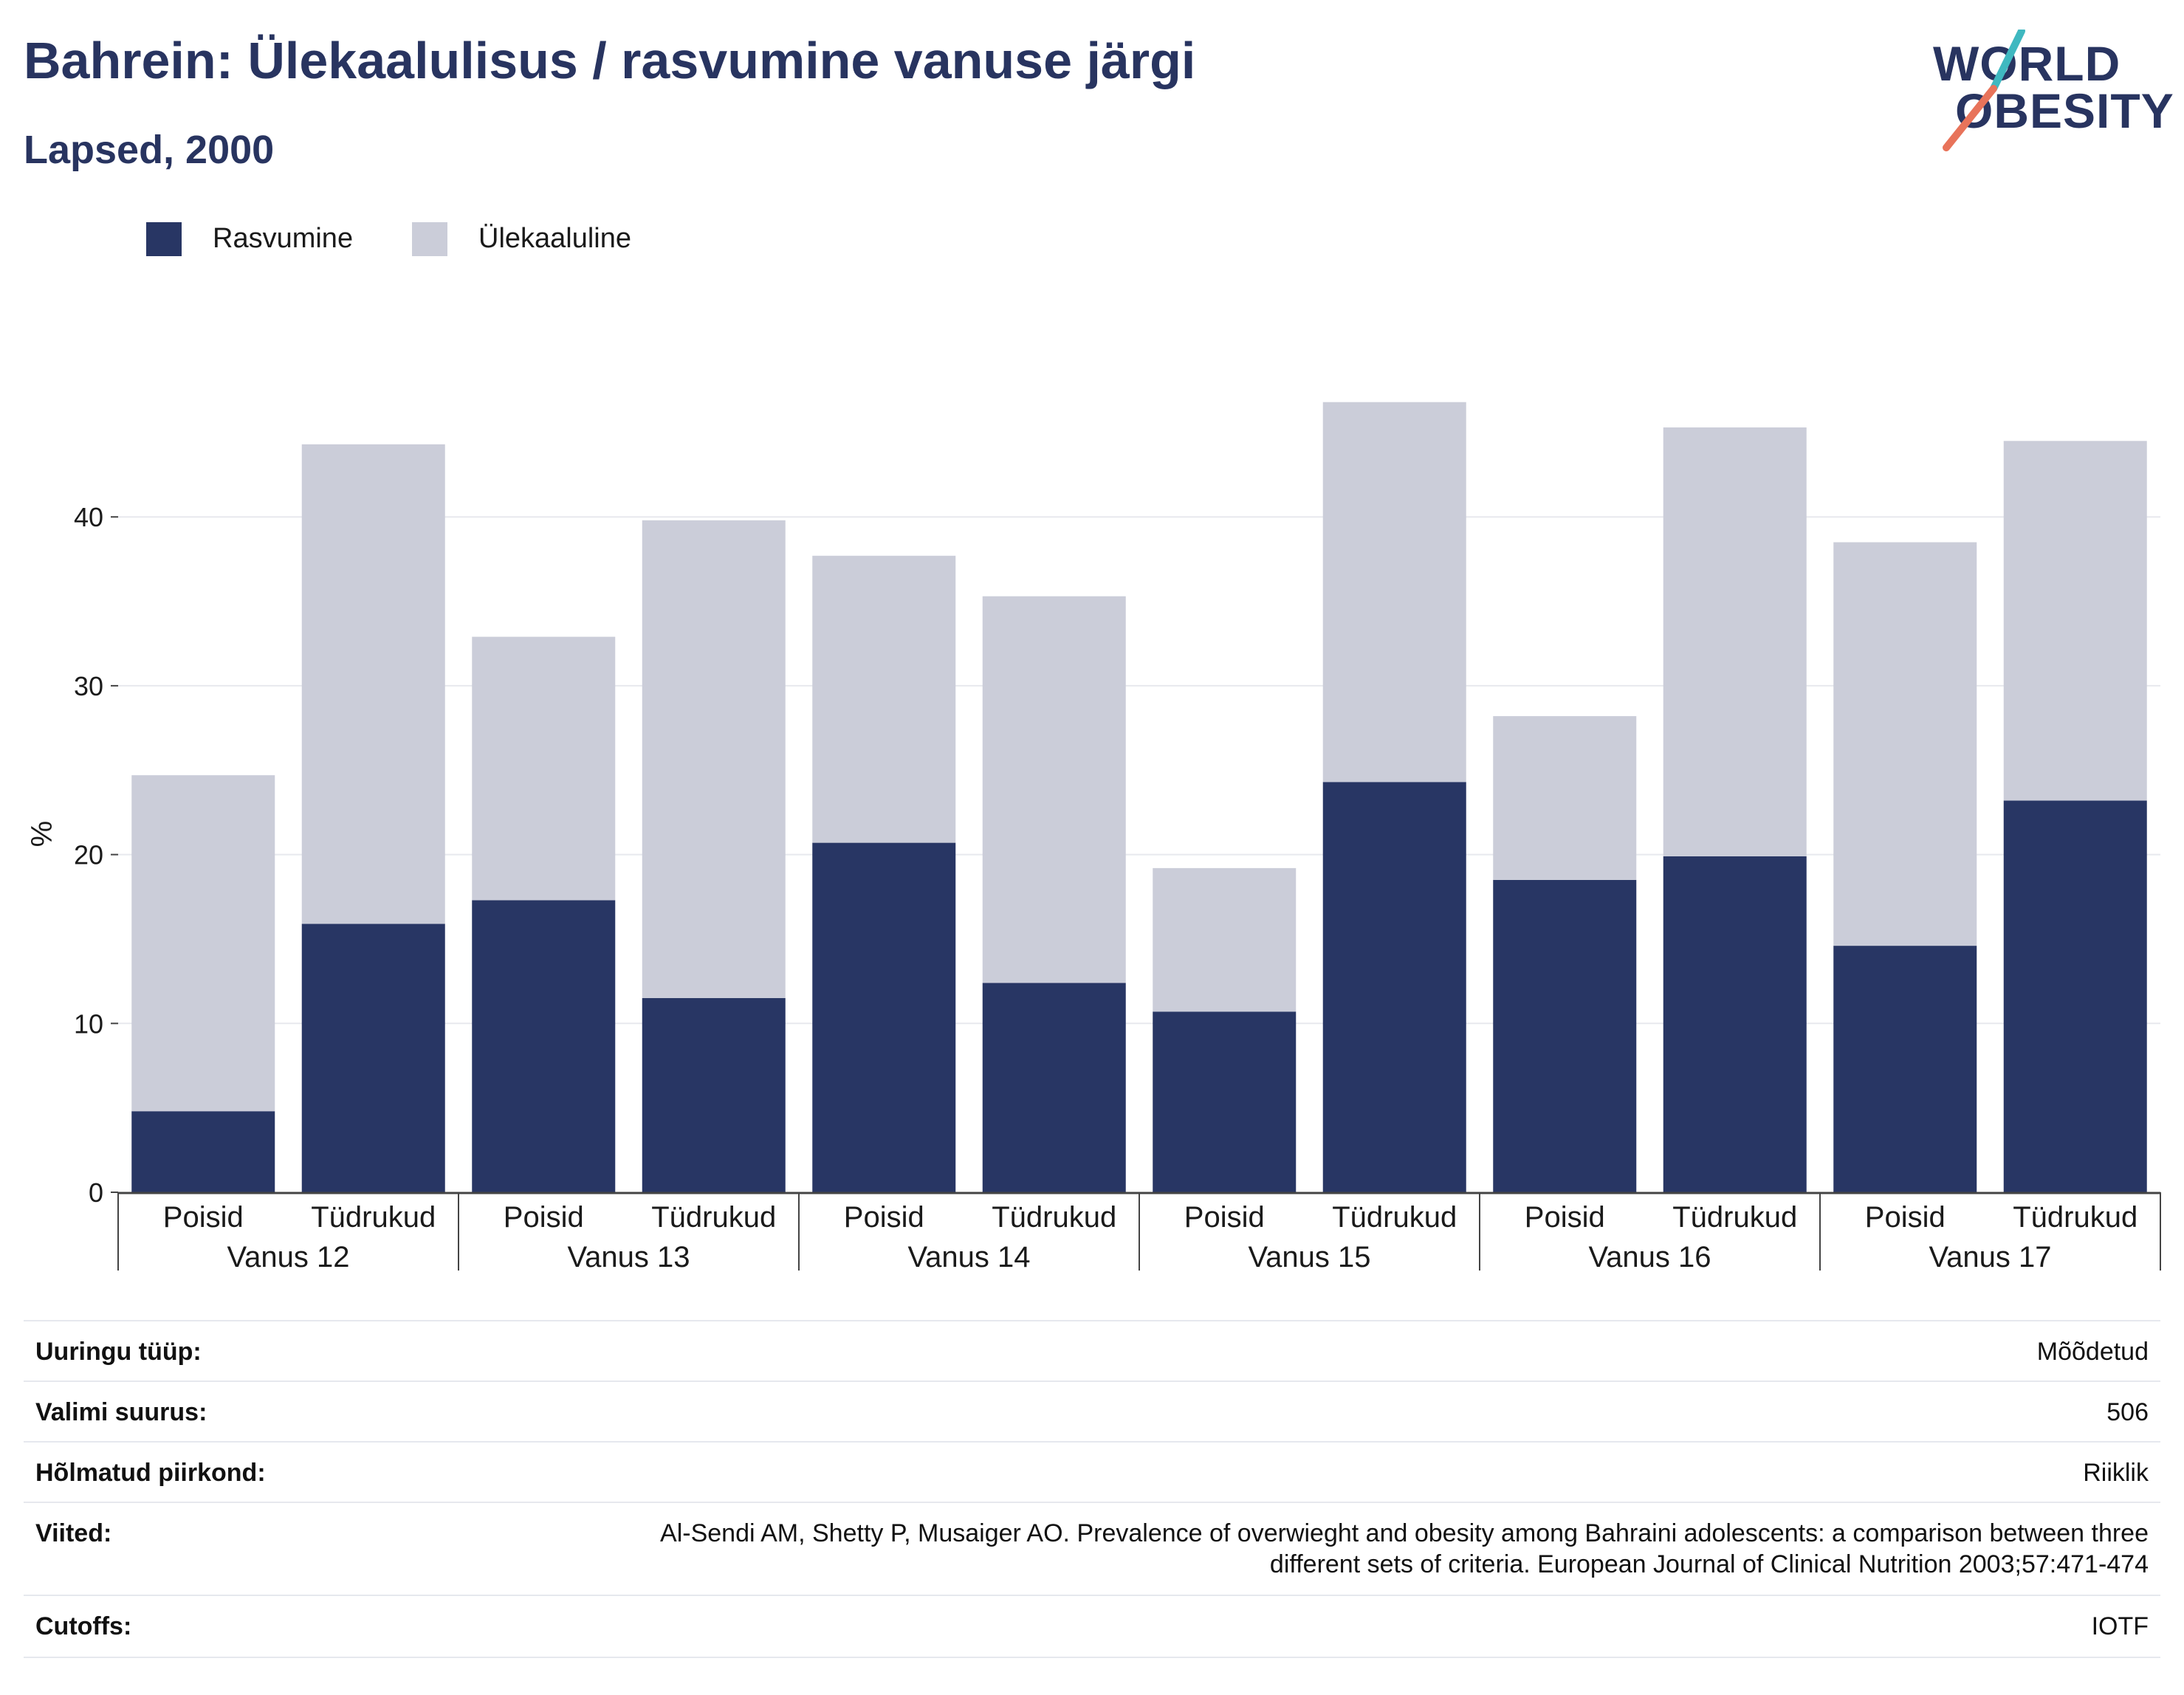 Image resolution: width=2184 pixels, height=1695 pixels. What do you see at coordinates (89, 686) in the screenshot?
I see `y-tick-label-30: 30` at bounding box center [89, 686].